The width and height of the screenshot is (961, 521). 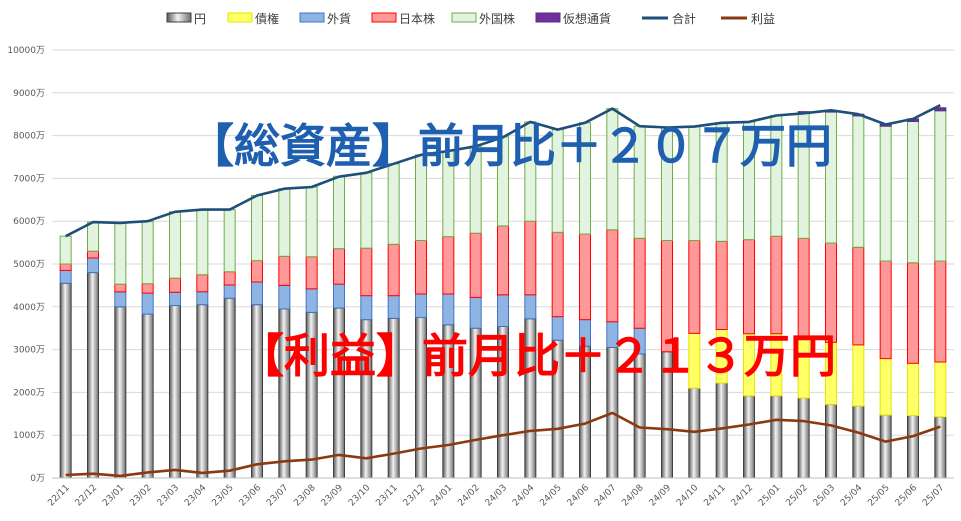 What do you see at coordinates (277, 495) in the screenshot?
I see `x-tick-label: 23/07` at bounding box center [277, 495].